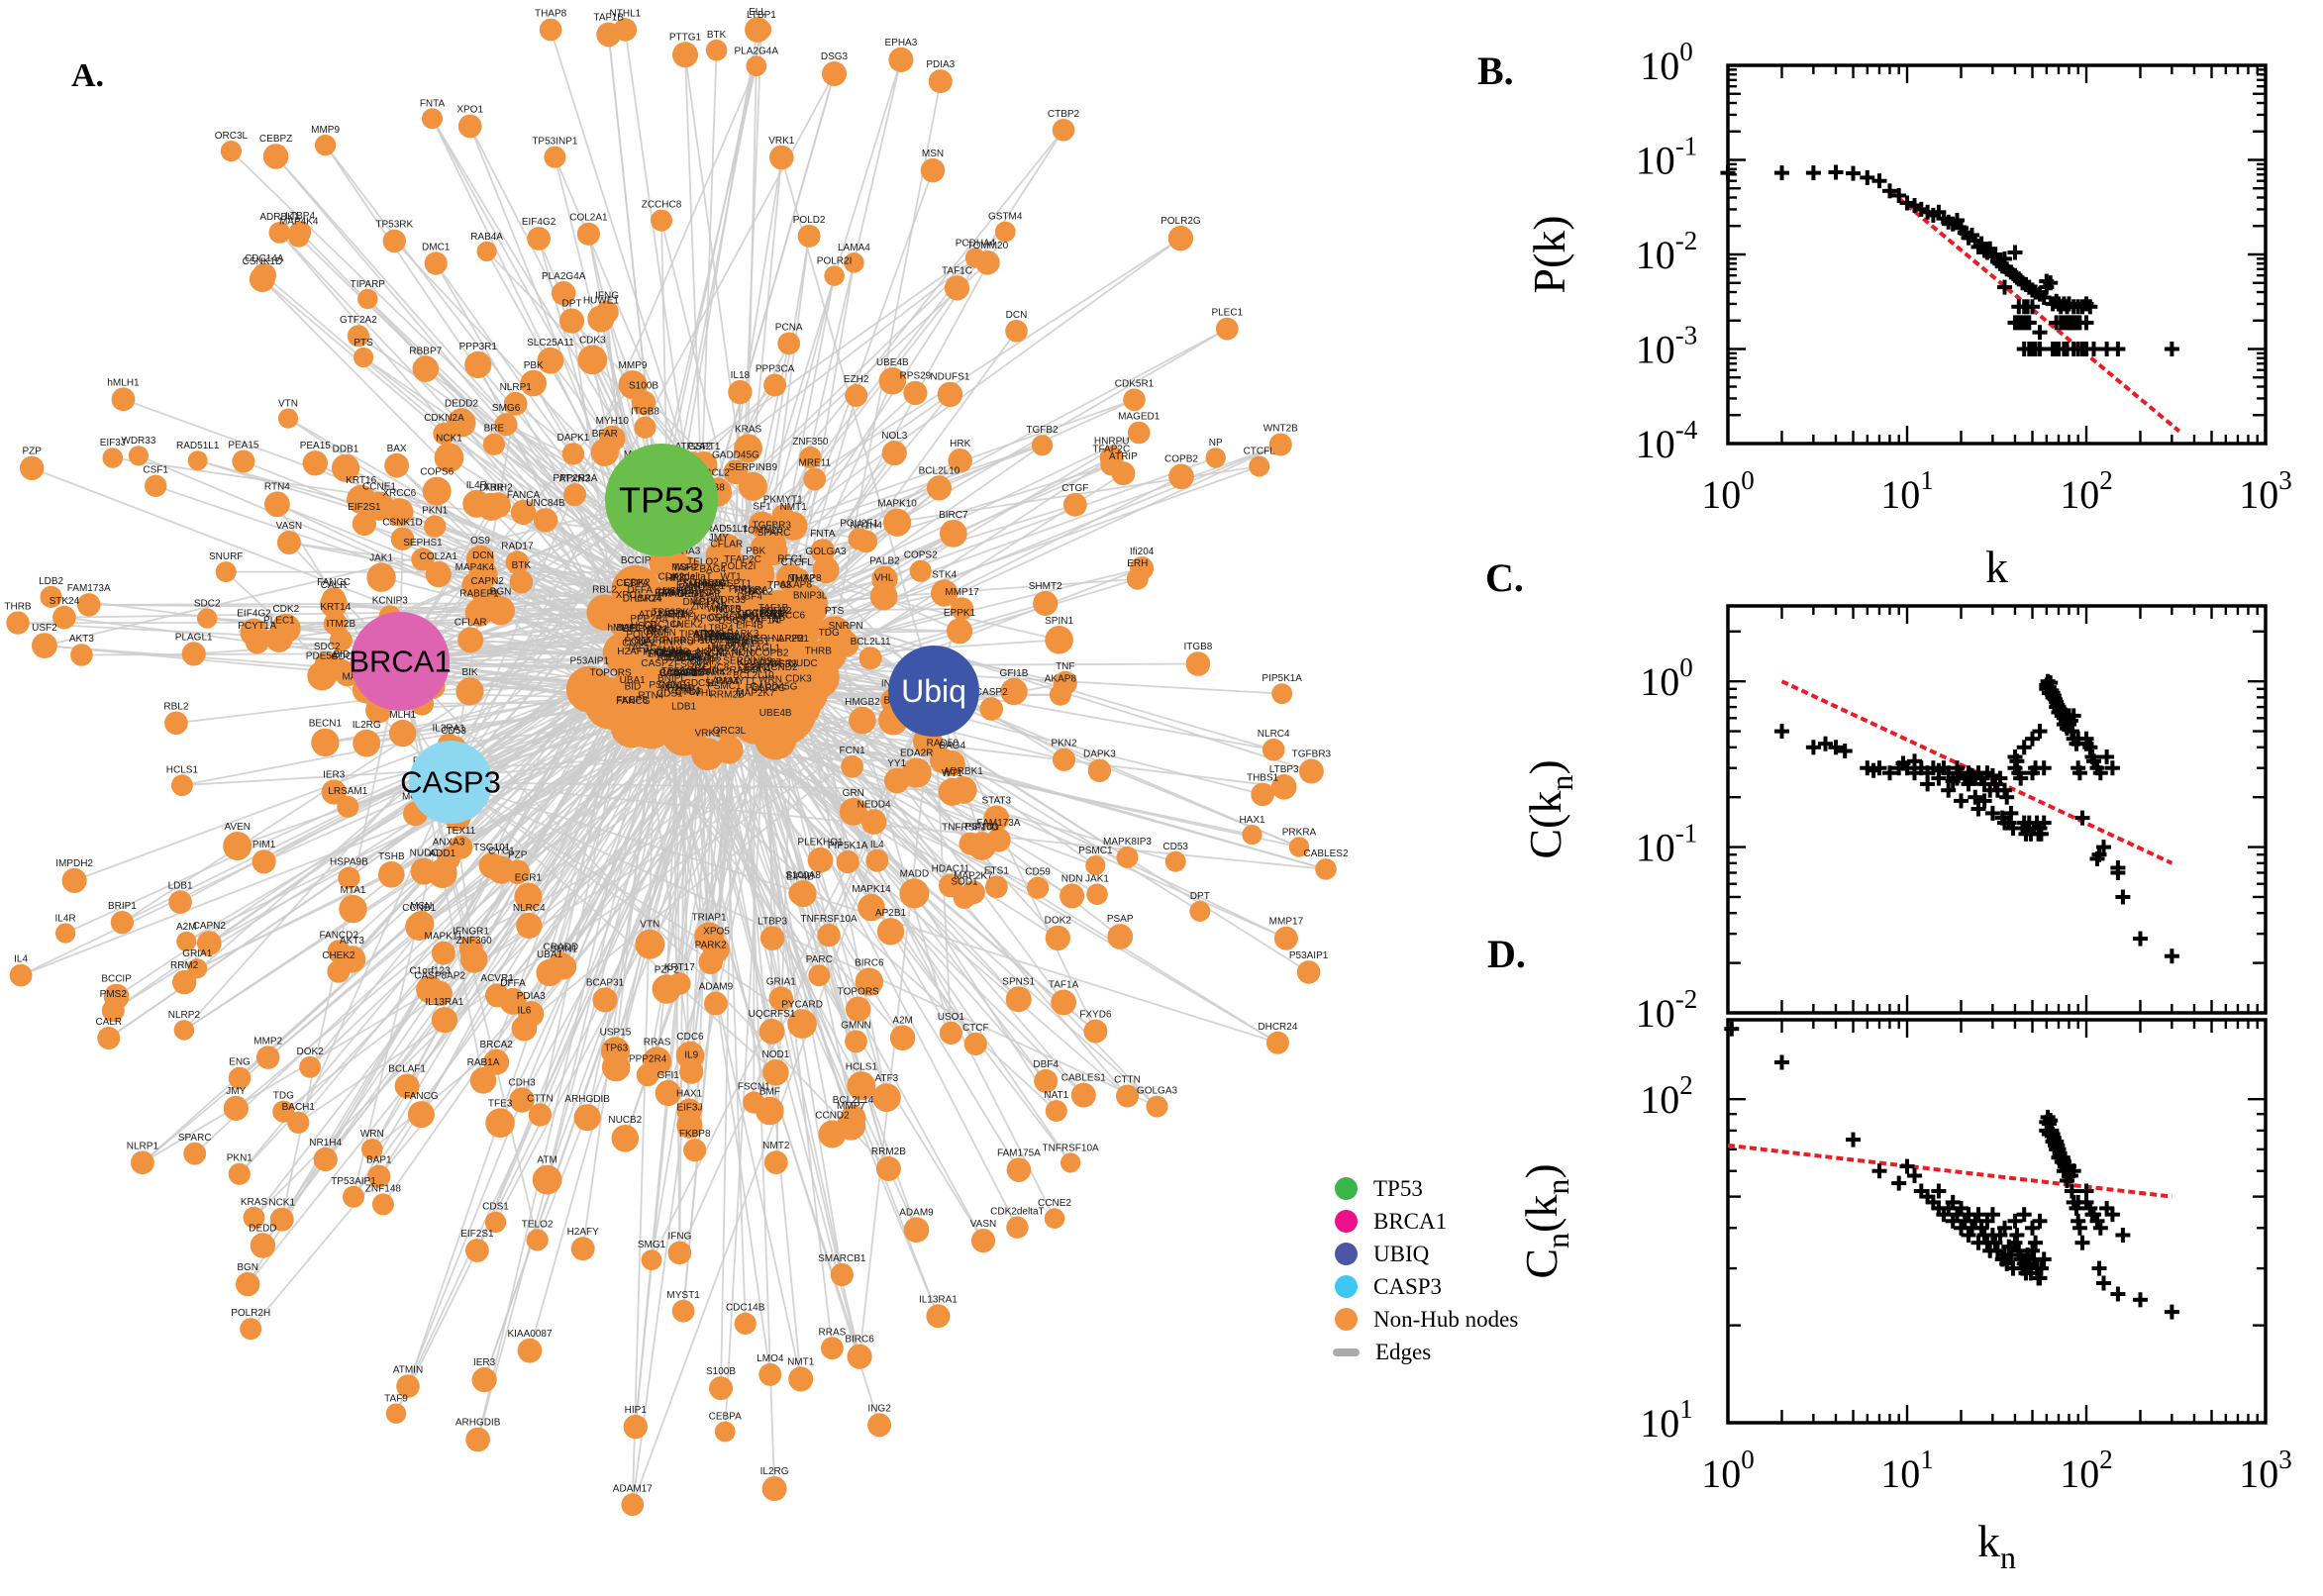  What do you see at coordinates (483, 1062) in the screenshot?
I see `svg-text: RAB1A` at bounding box center [483, 1062].